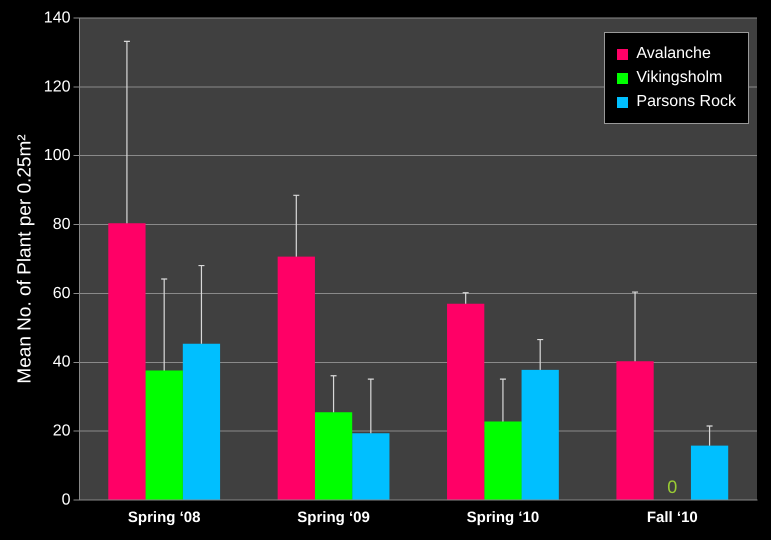  I want to click on y-tick-label: 120, so click(57, 87).